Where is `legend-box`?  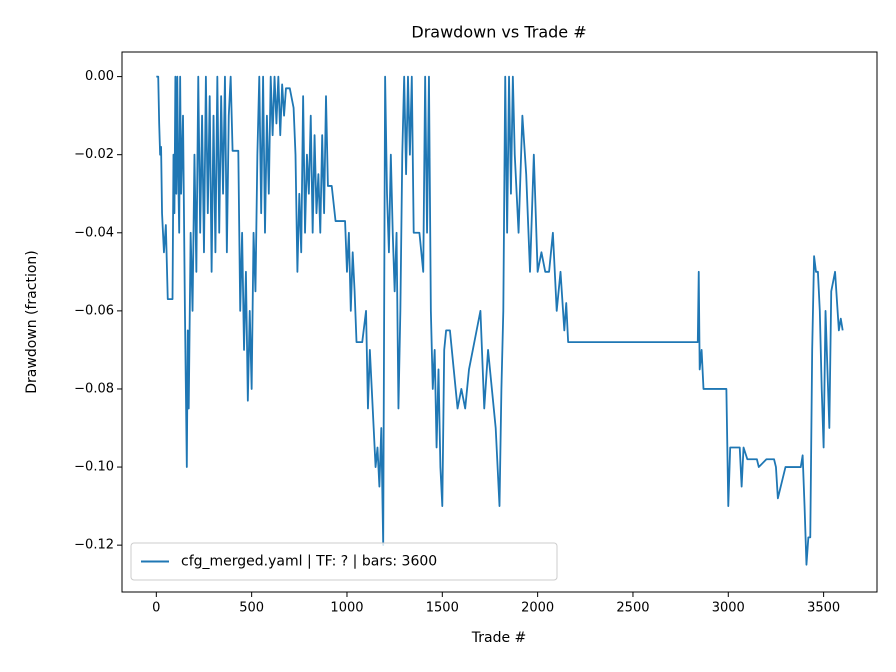 legend-box is located at coordinates (344, 561).